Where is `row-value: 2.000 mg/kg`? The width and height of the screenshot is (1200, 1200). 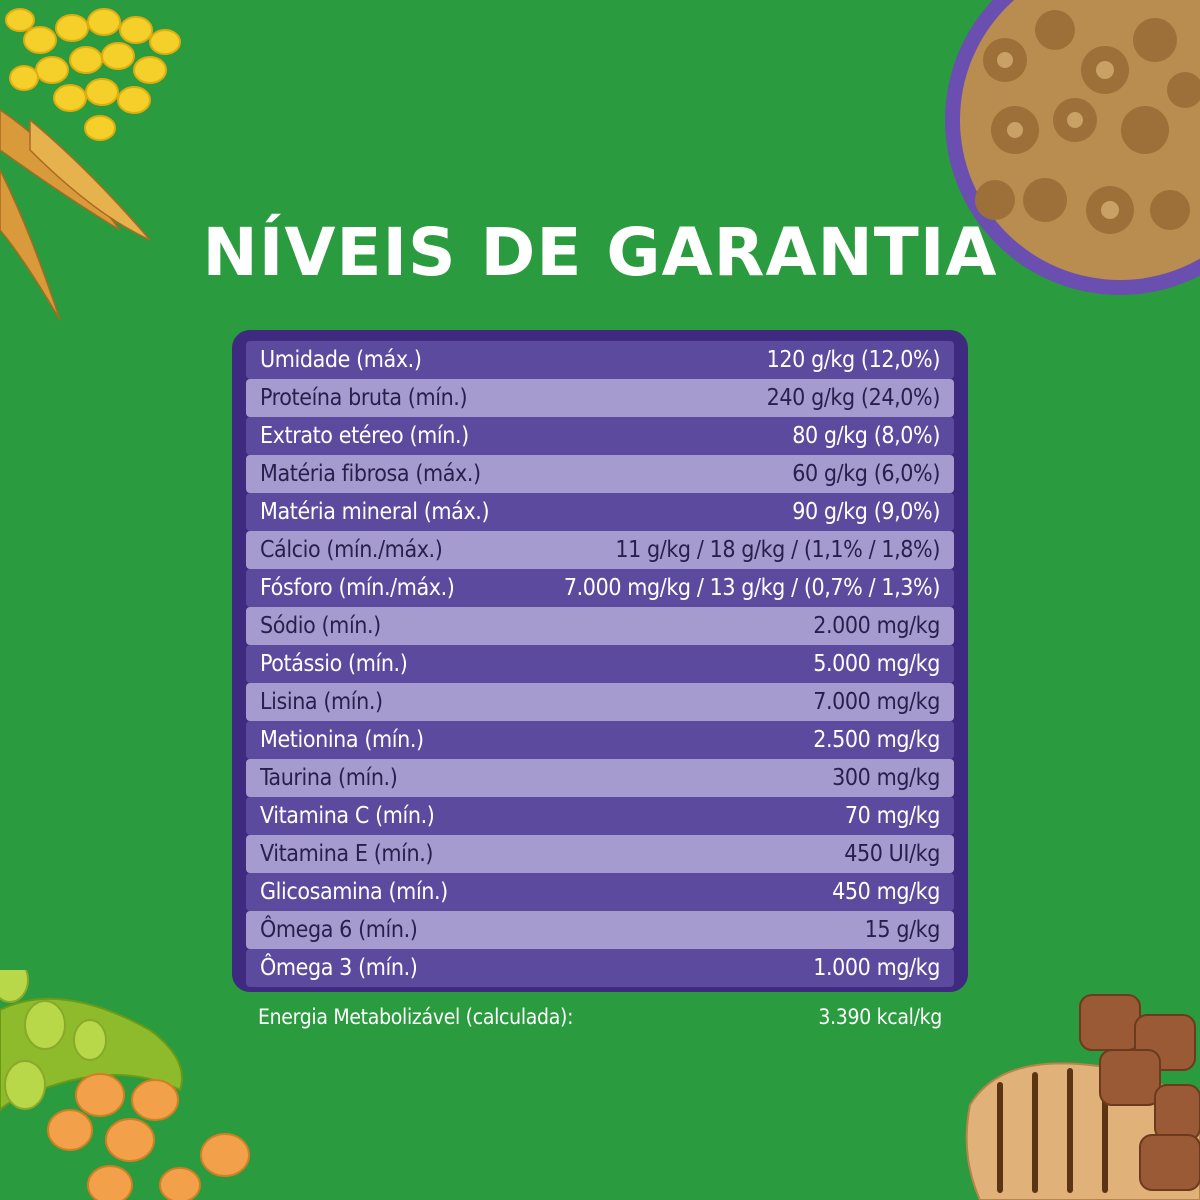 row-value: 2.000 mg/kg is located at coordinates (876, 626).